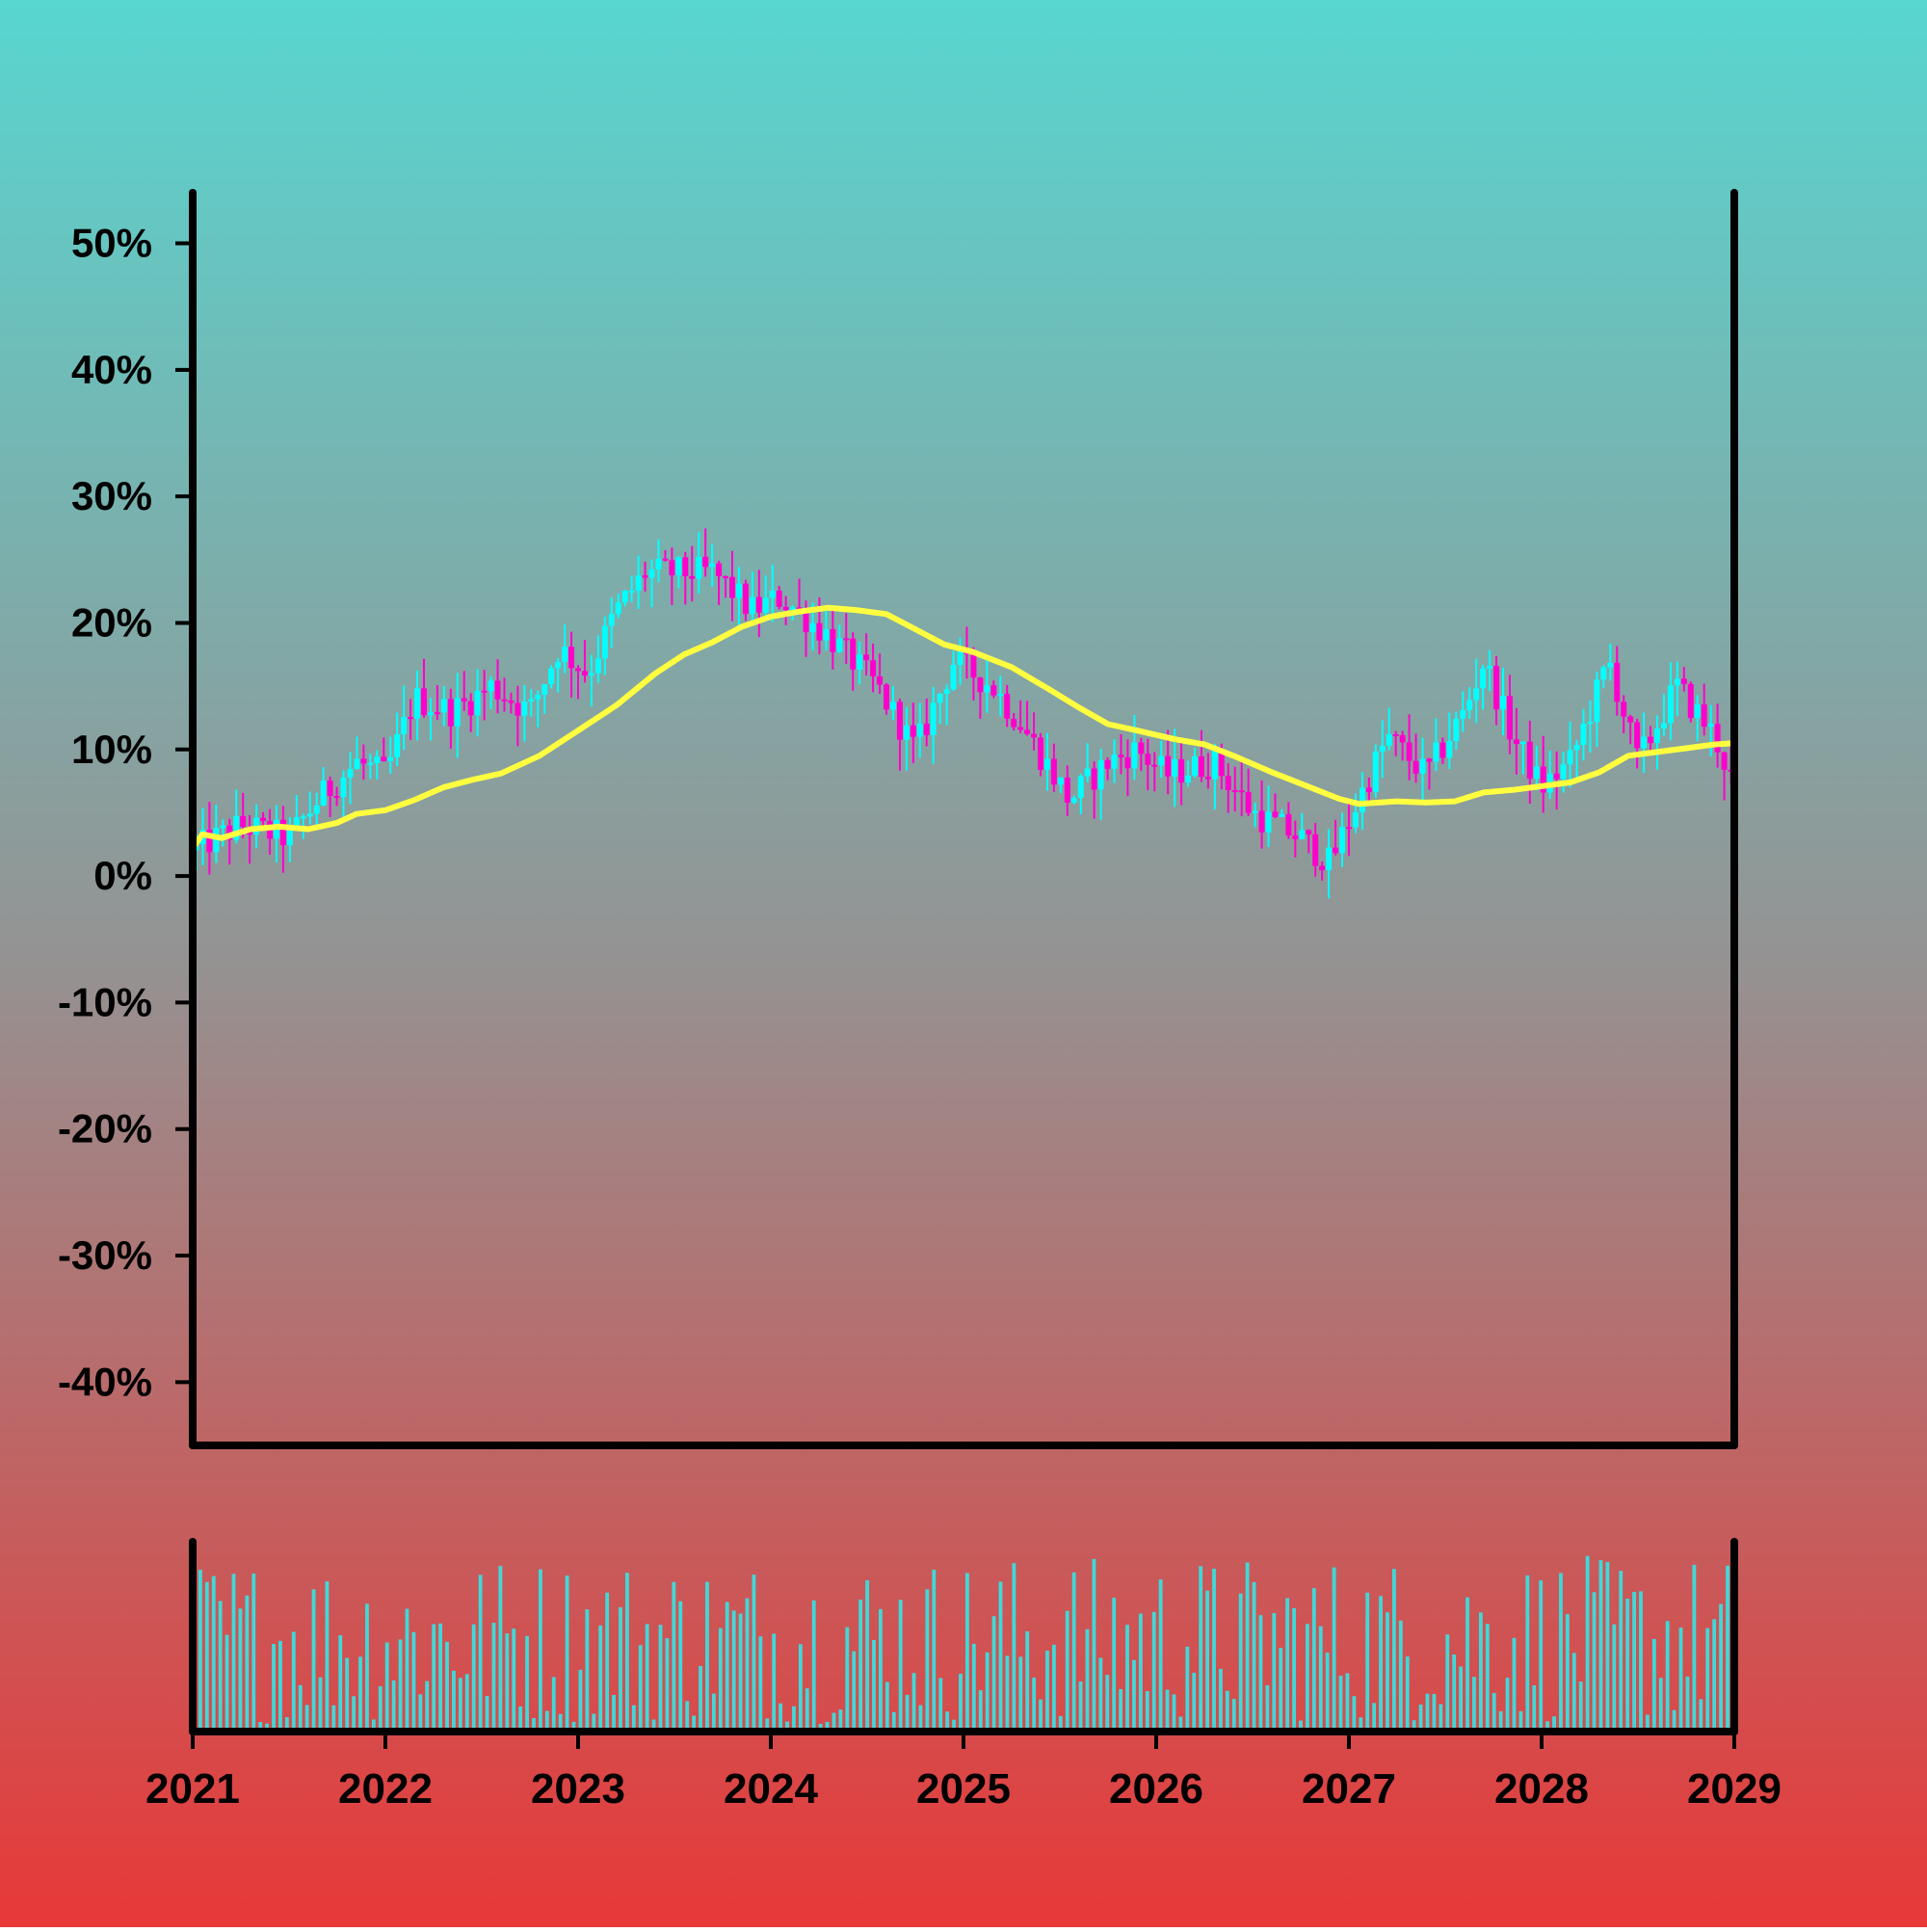 Image resolution: width=1927 pixels, height=1932 pixels. What do you see at coordinates (385, 1789) in the screenshot?
I see `x-tick-label: 2022` at bounding box center [385, 1789].